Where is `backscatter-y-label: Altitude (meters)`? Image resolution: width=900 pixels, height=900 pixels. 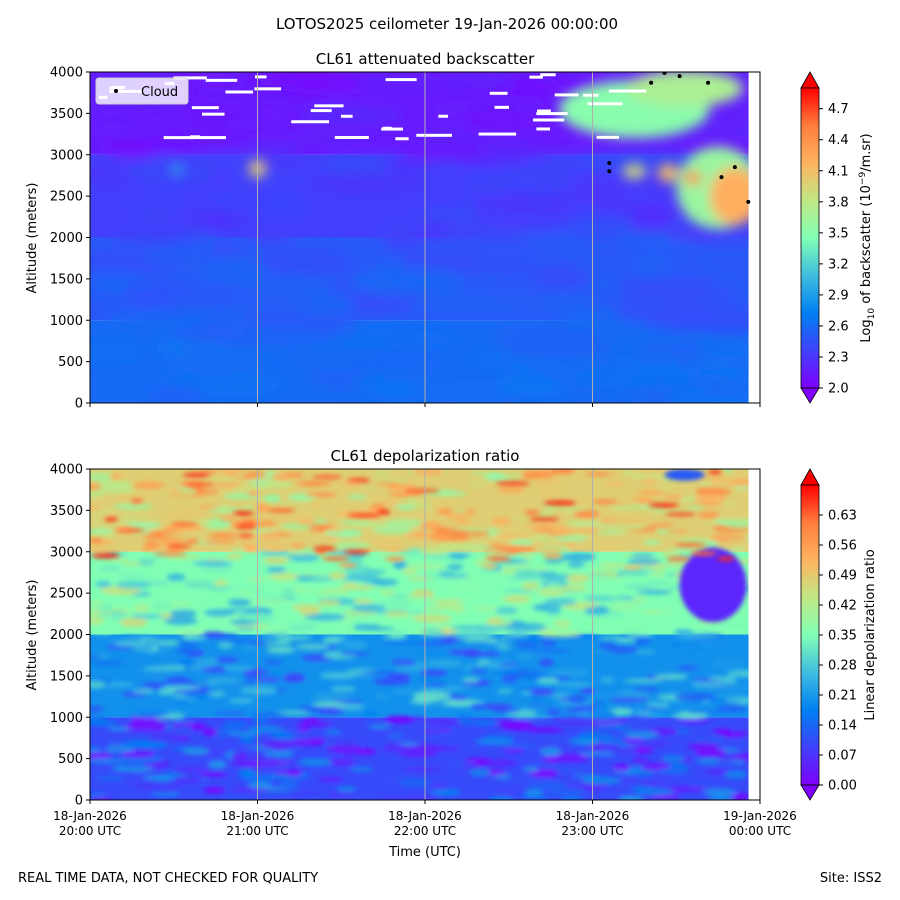 backscatter-y-label: Altitude (meters) is located at coordinates (32, 238).